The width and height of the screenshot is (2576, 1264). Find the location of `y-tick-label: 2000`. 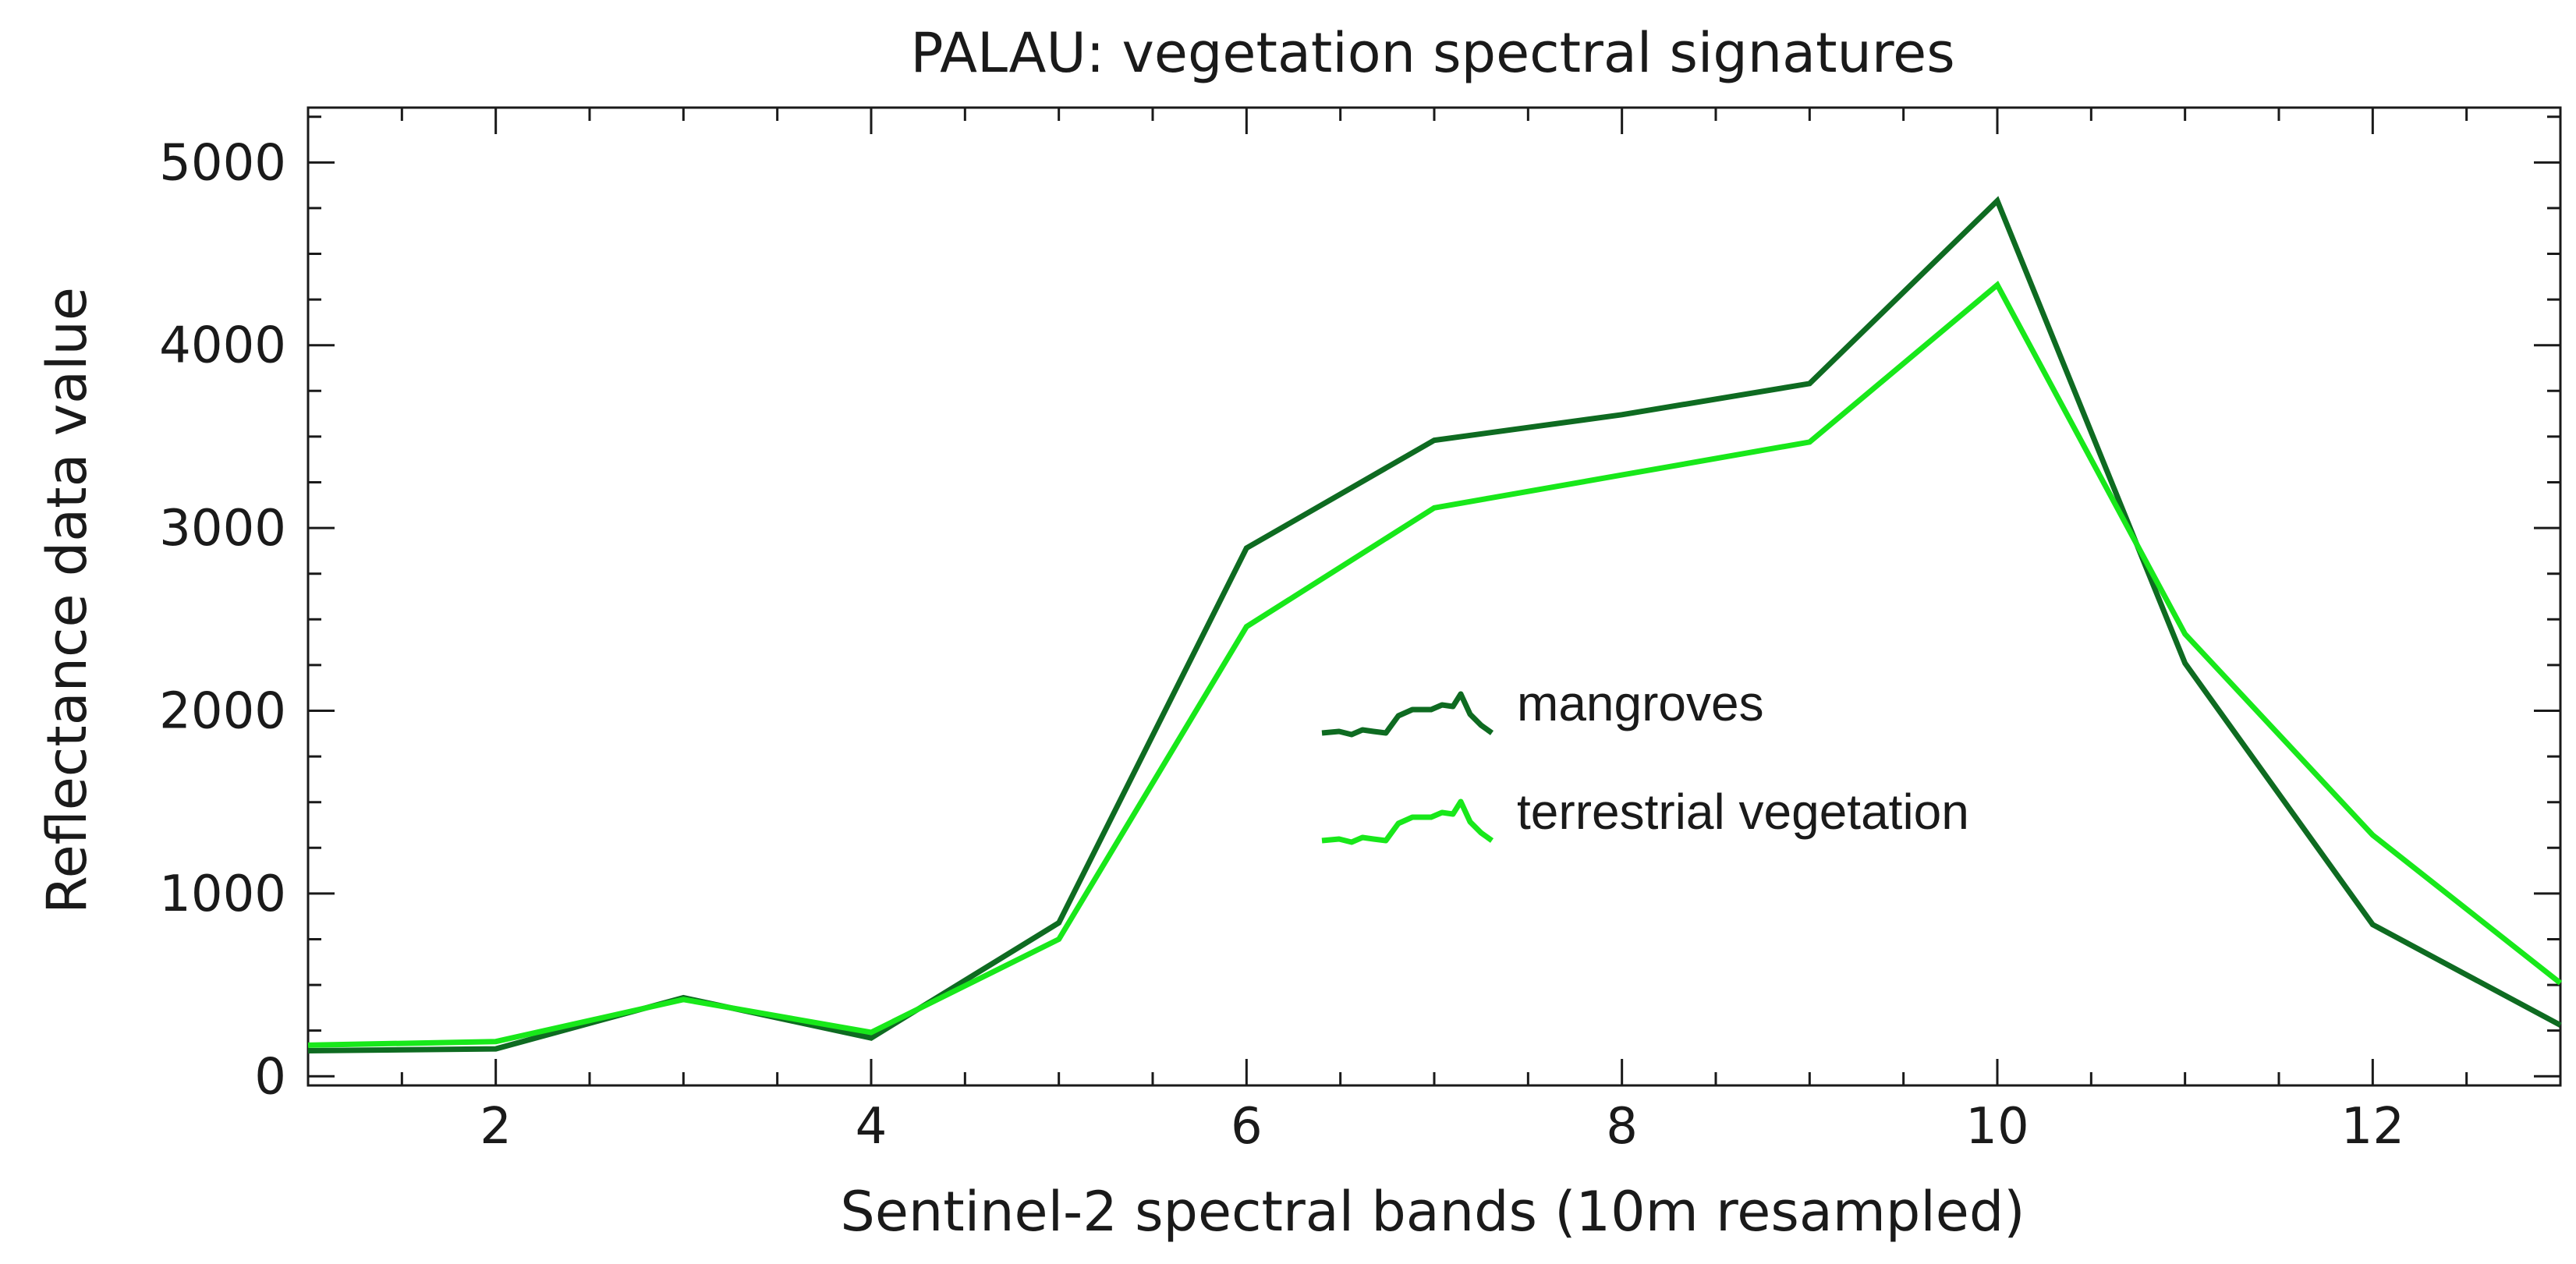

y-tick-label: 2000 is located at coordinates (222, 711).